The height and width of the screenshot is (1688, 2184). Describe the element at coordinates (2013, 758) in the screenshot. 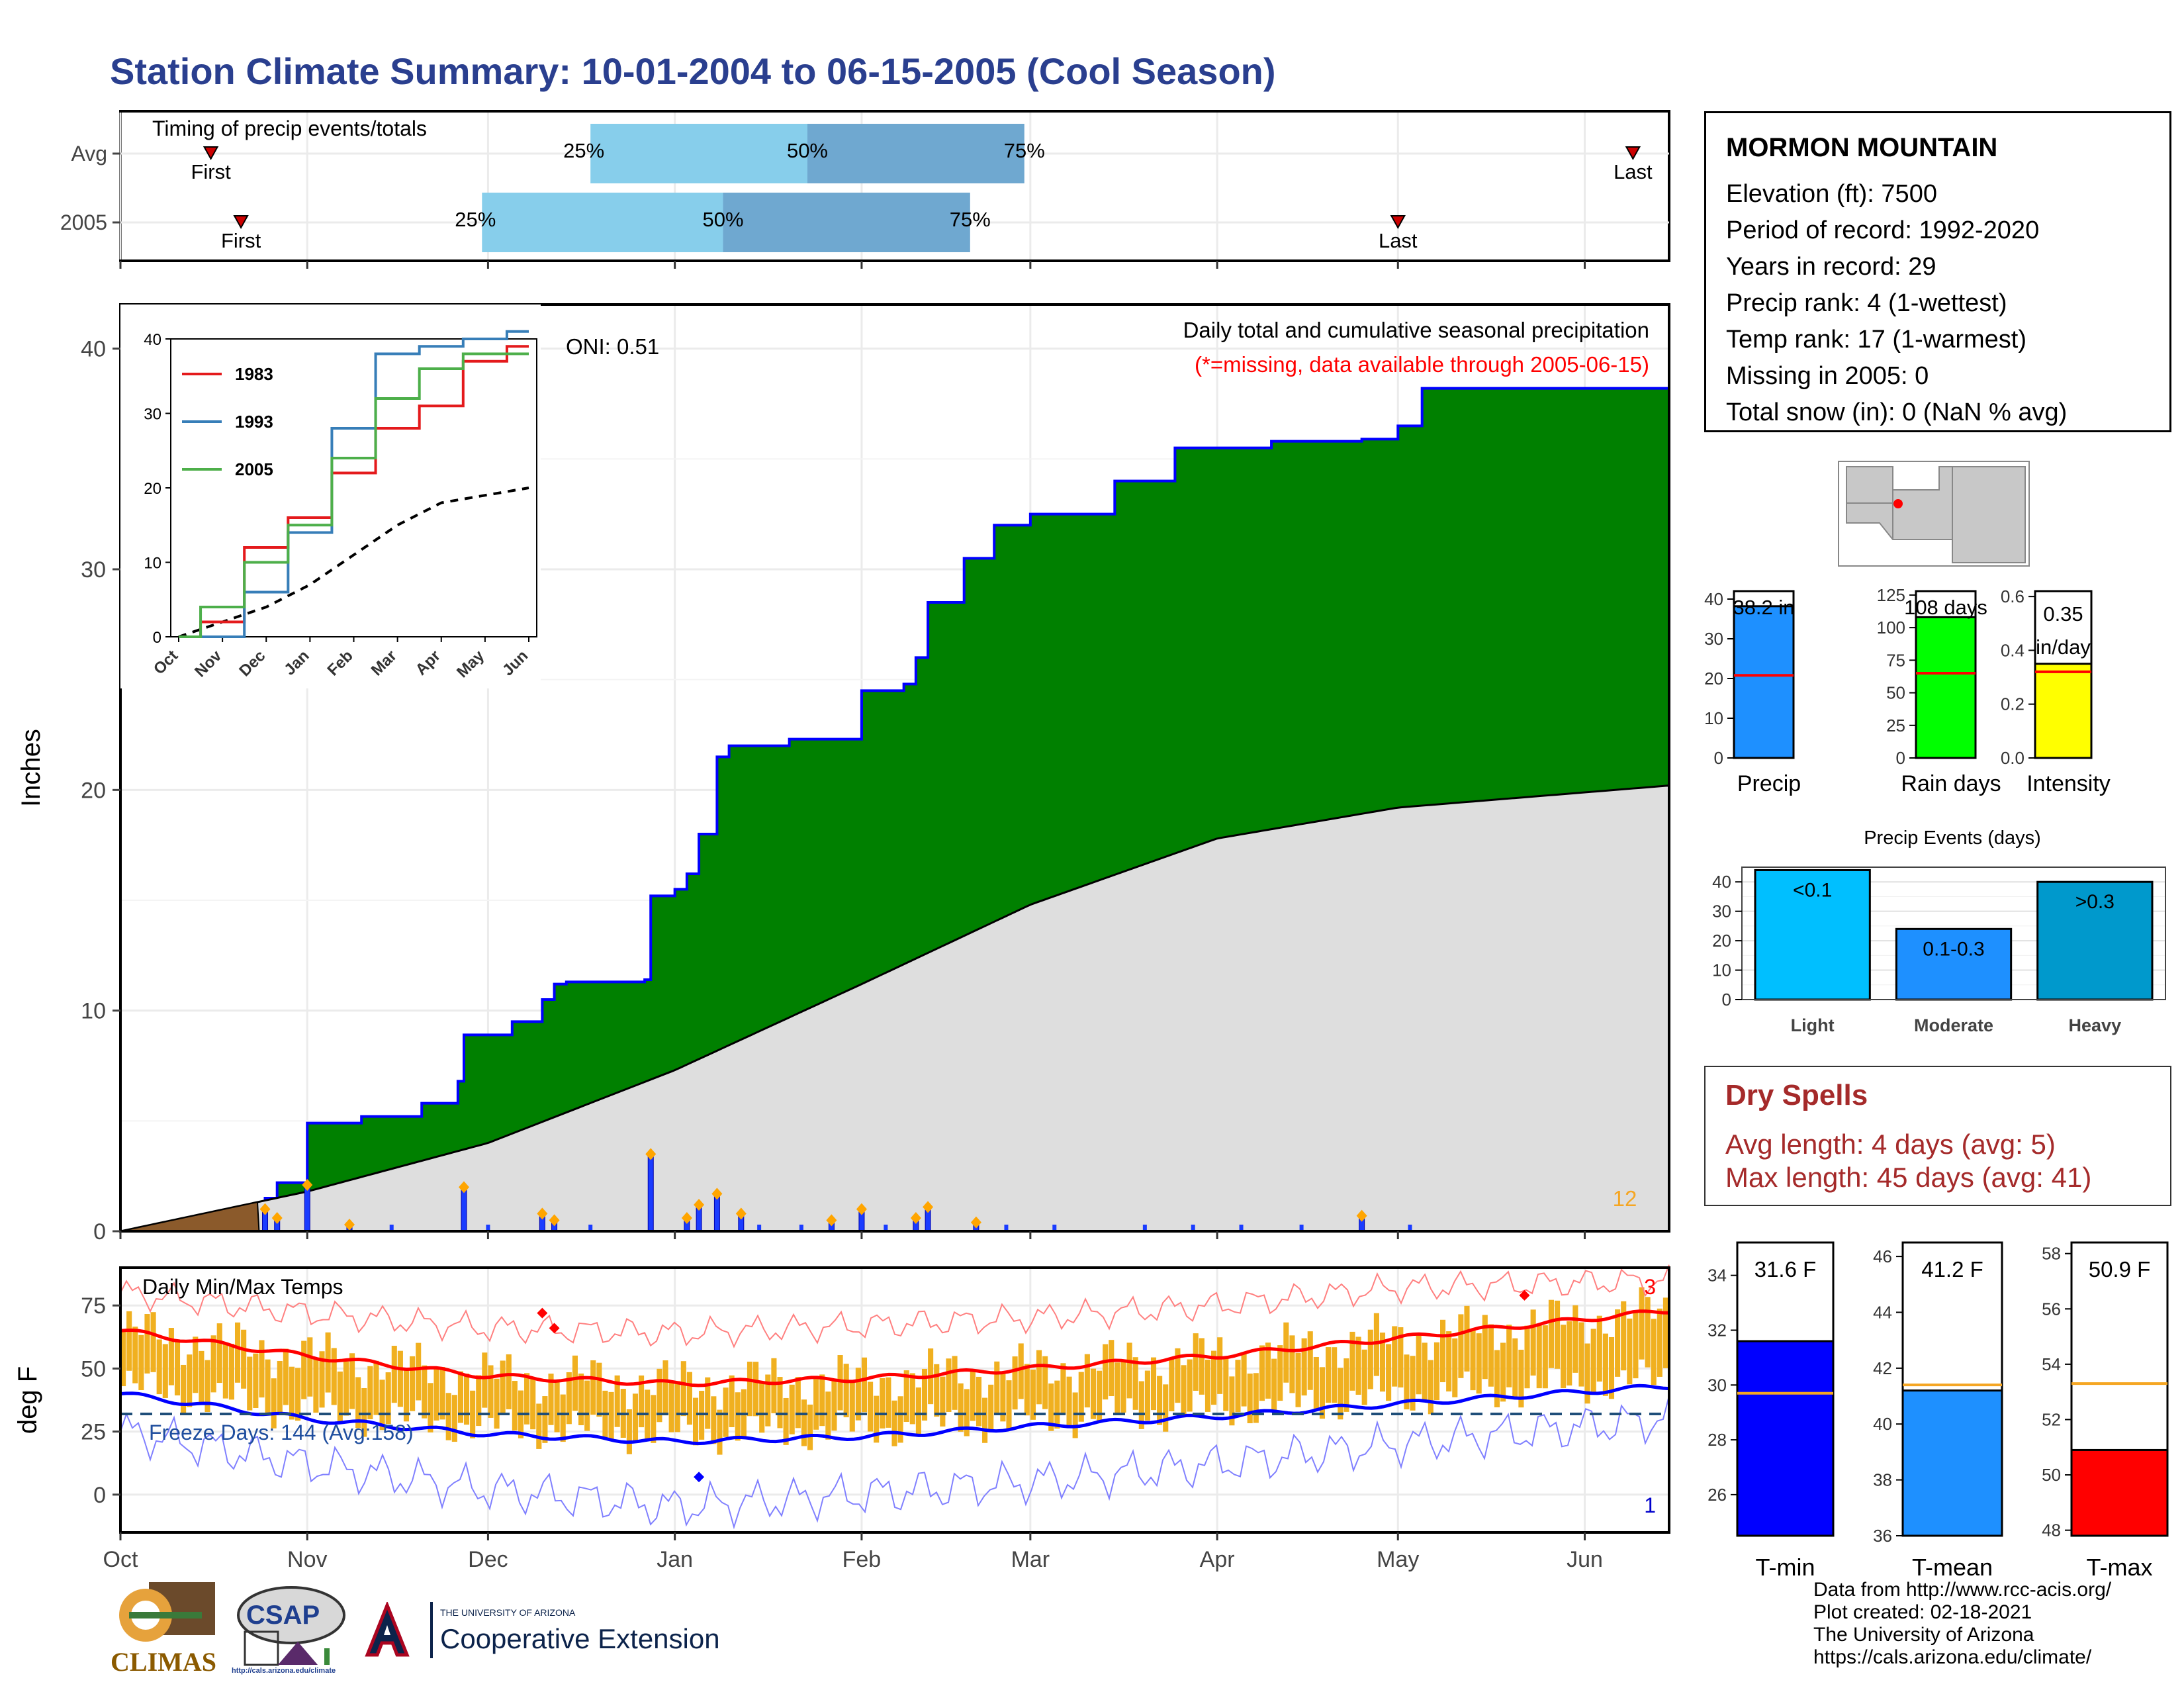

I see `summary-ytick-label: 0.0` at that location.